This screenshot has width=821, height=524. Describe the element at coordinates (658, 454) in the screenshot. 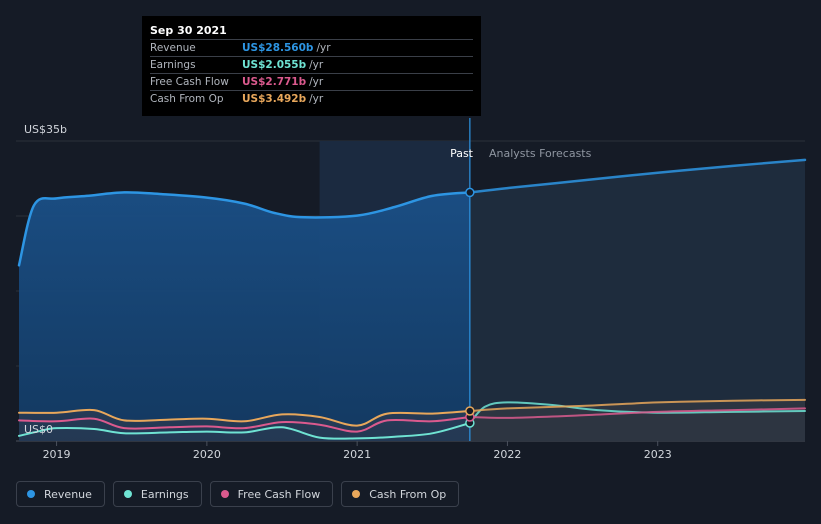

I see `x-tick-label: 2023` at that location.